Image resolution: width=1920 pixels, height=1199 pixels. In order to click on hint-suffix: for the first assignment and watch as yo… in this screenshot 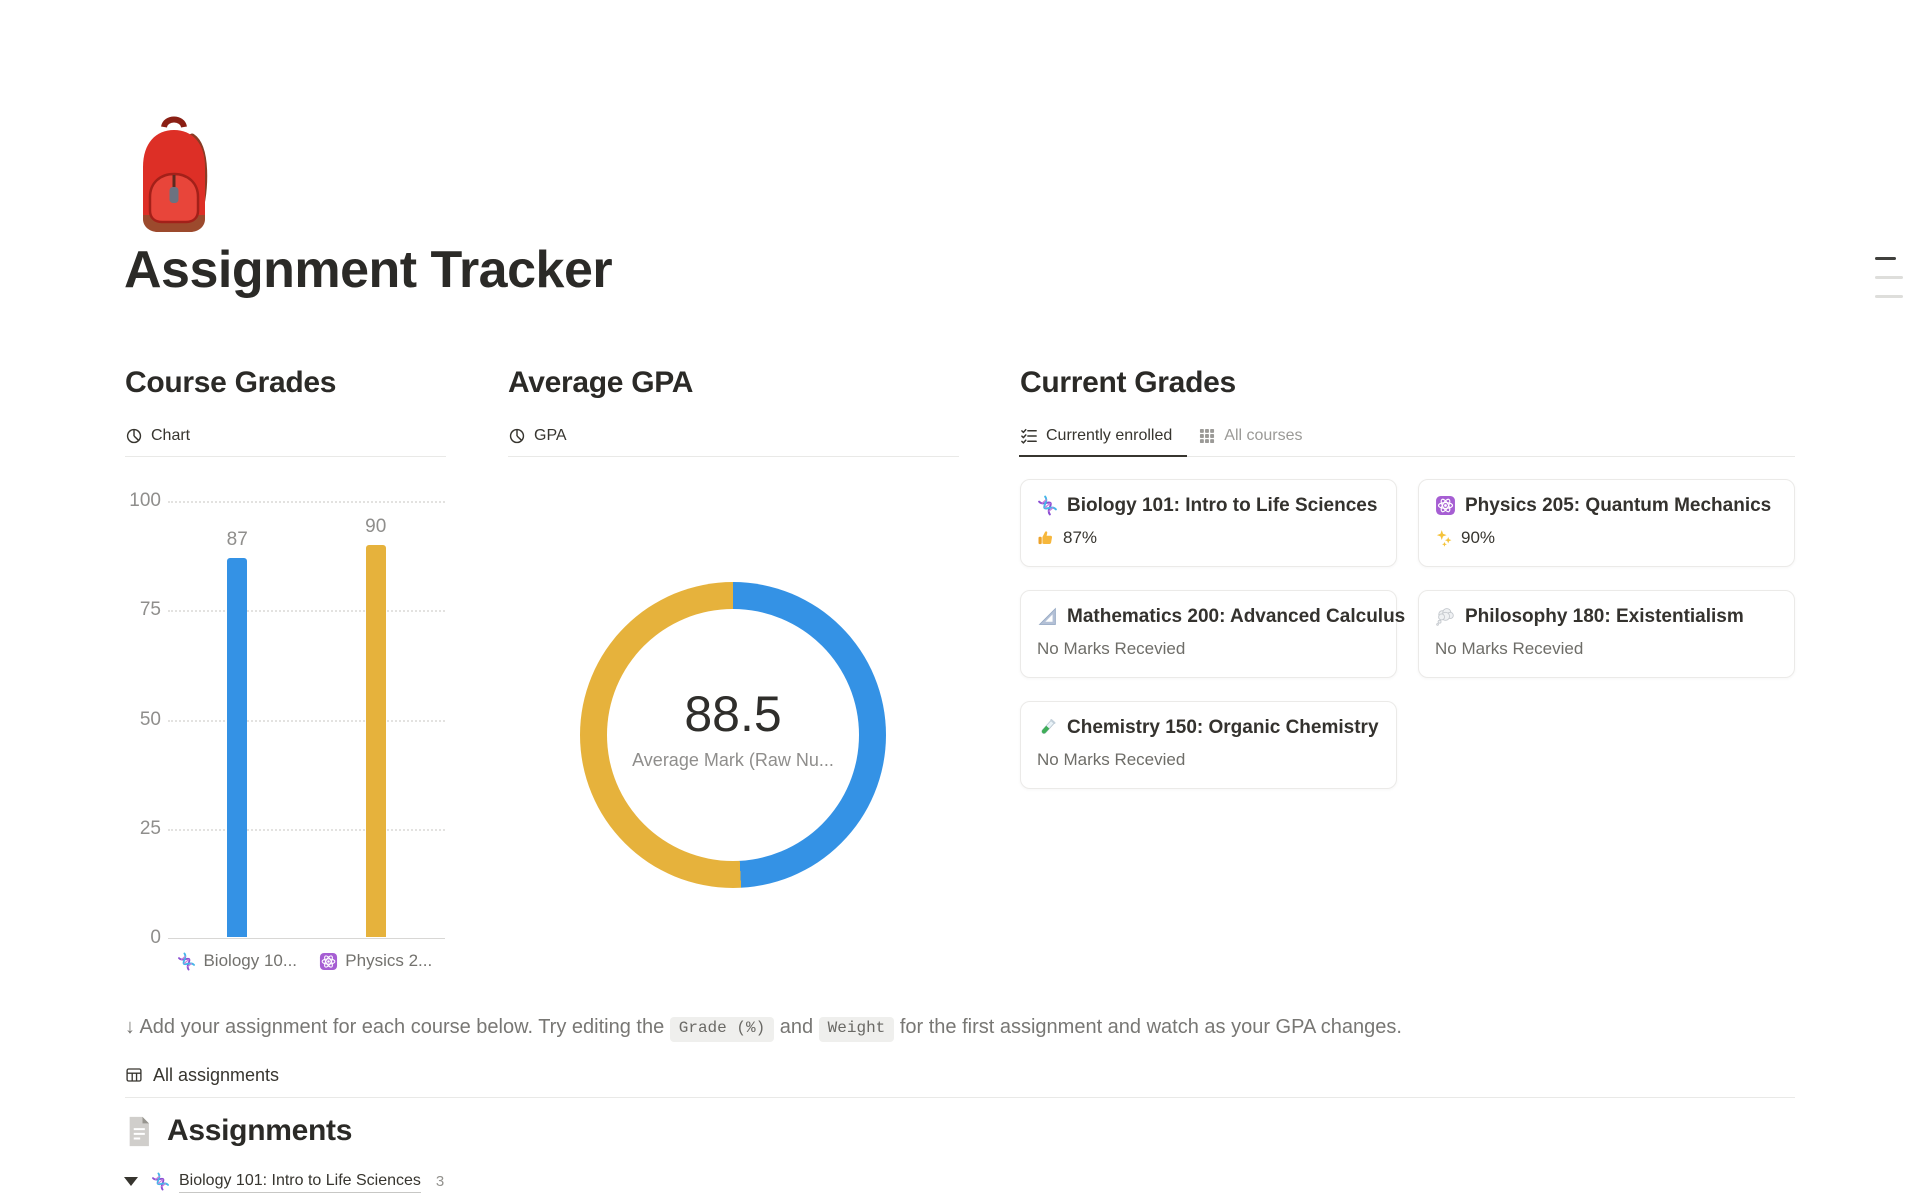, I will do `click(1148, 1027)`.